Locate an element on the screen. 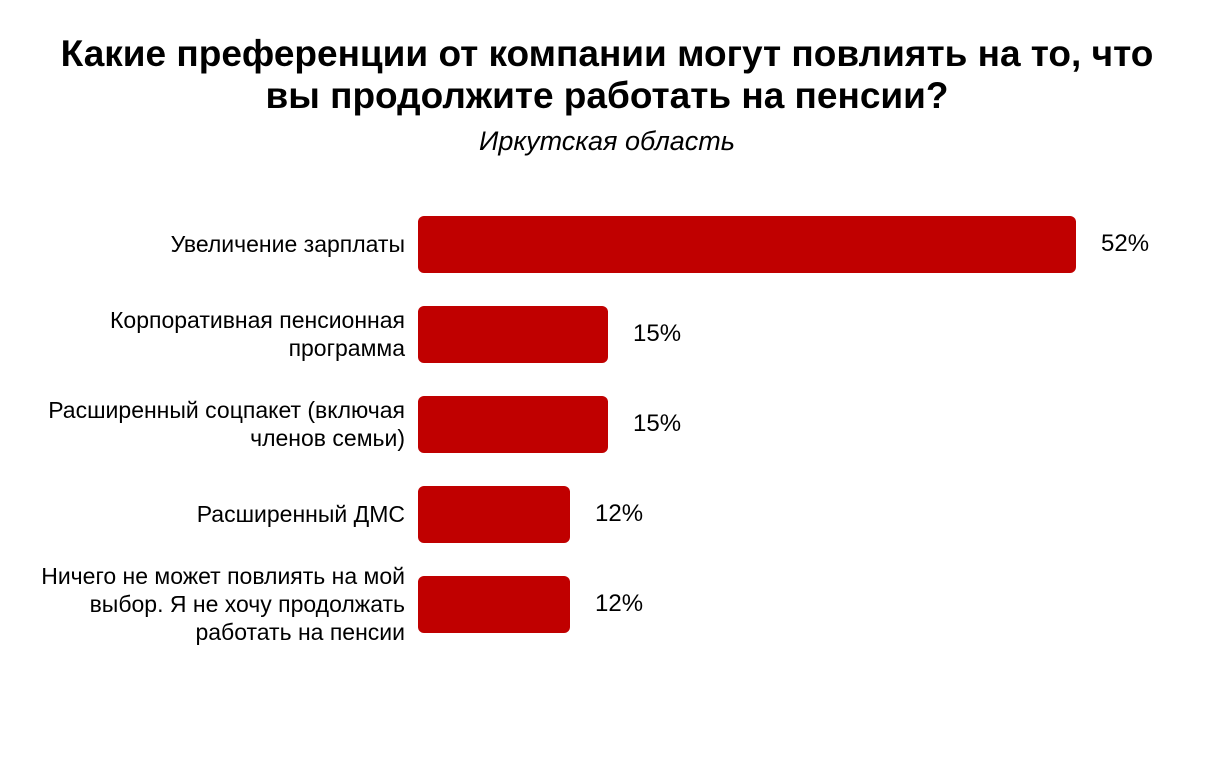  value-label: 52% is located at coordinates (1125, 244).